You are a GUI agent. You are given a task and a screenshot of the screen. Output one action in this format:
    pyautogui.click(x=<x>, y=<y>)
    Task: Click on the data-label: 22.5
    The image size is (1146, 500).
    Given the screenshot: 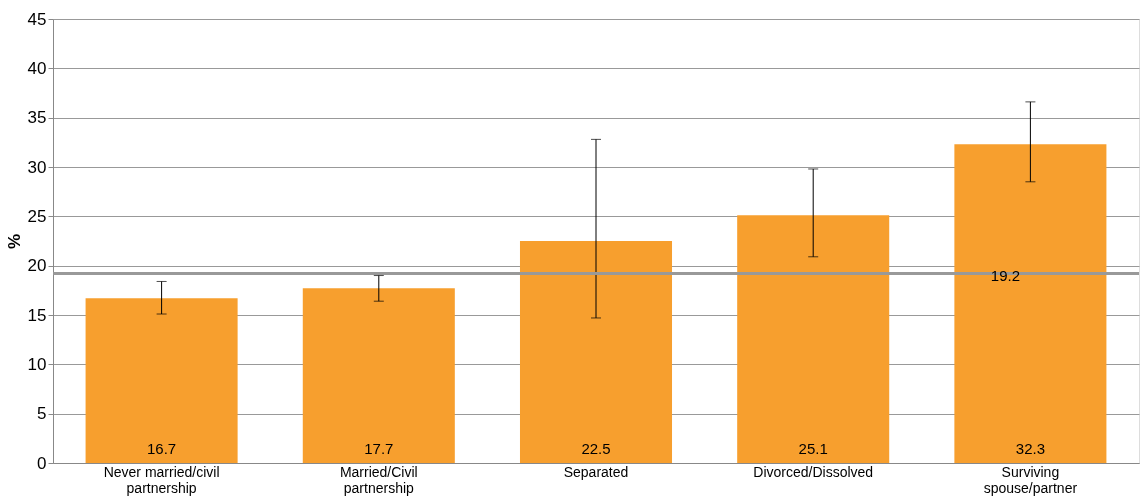 What is the action you would take?
    pyautogui.click(x=596, y=448)
    